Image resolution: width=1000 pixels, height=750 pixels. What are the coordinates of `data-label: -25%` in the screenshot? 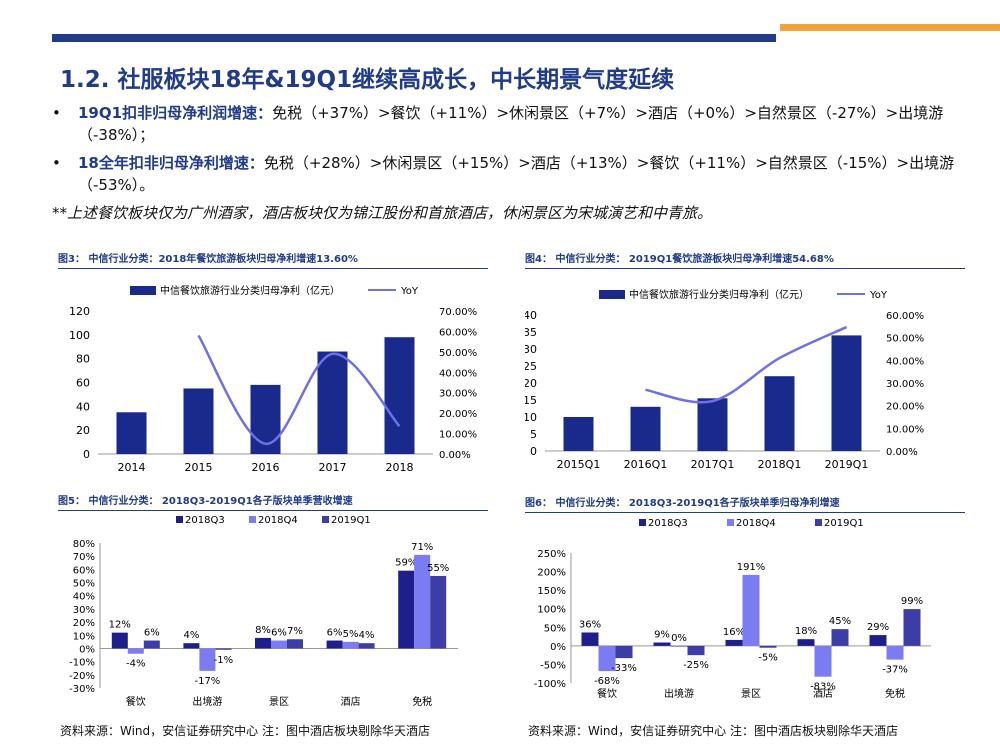 It's located at (696, 665).